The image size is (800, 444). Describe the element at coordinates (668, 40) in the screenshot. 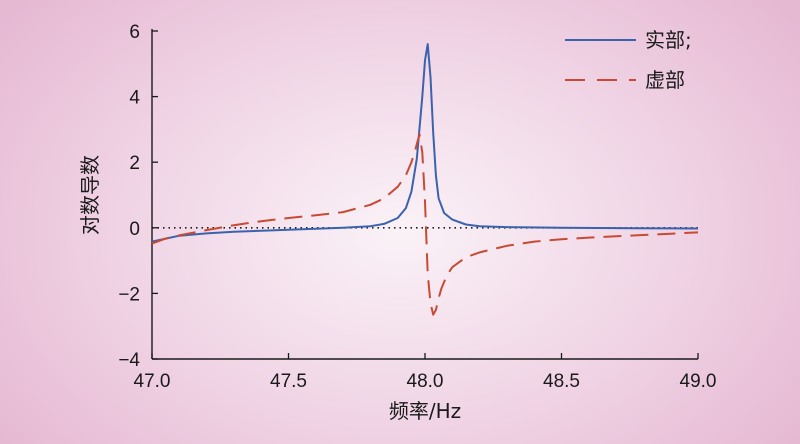

I see `legend-label-real: 实部;` at that location.